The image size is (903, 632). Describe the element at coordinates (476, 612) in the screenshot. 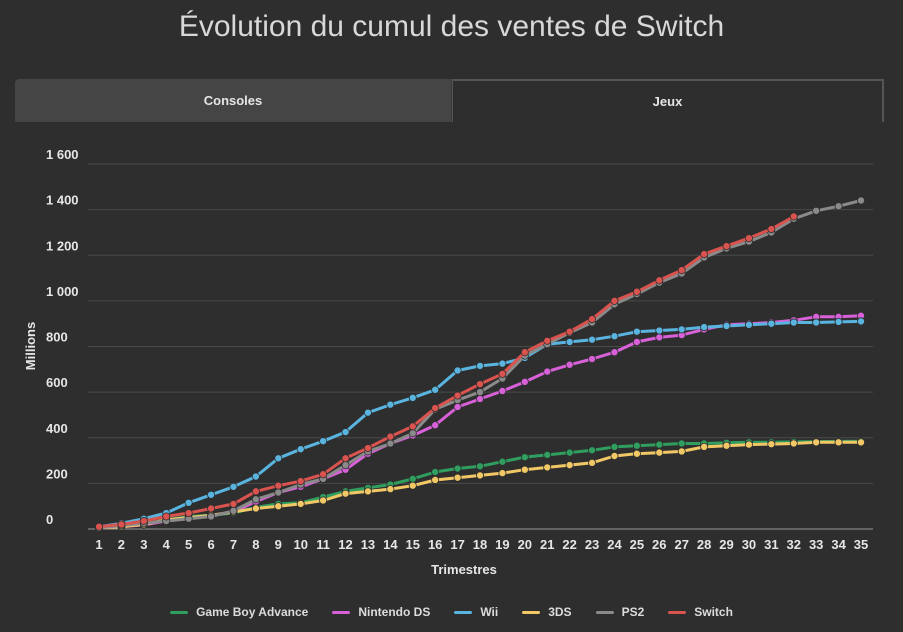

I see `legend-item-wii: Wii` at that location.